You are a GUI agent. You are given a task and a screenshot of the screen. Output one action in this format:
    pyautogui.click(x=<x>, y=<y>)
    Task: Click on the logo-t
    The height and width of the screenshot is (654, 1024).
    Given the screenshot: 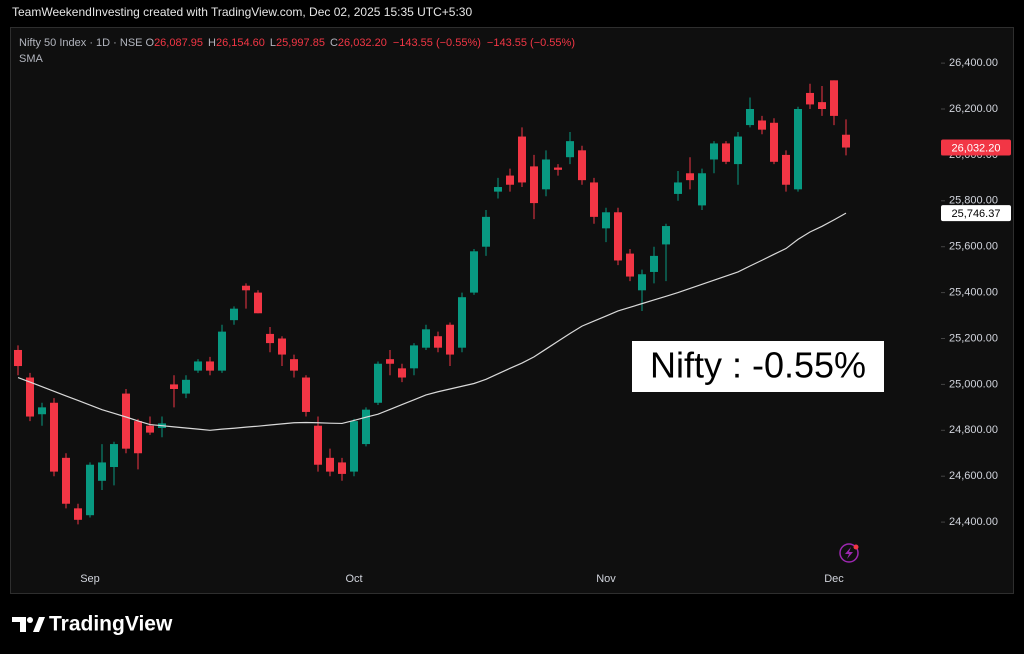 What is the action you would take?
    pyautogui.click(x=19, y=624)
    